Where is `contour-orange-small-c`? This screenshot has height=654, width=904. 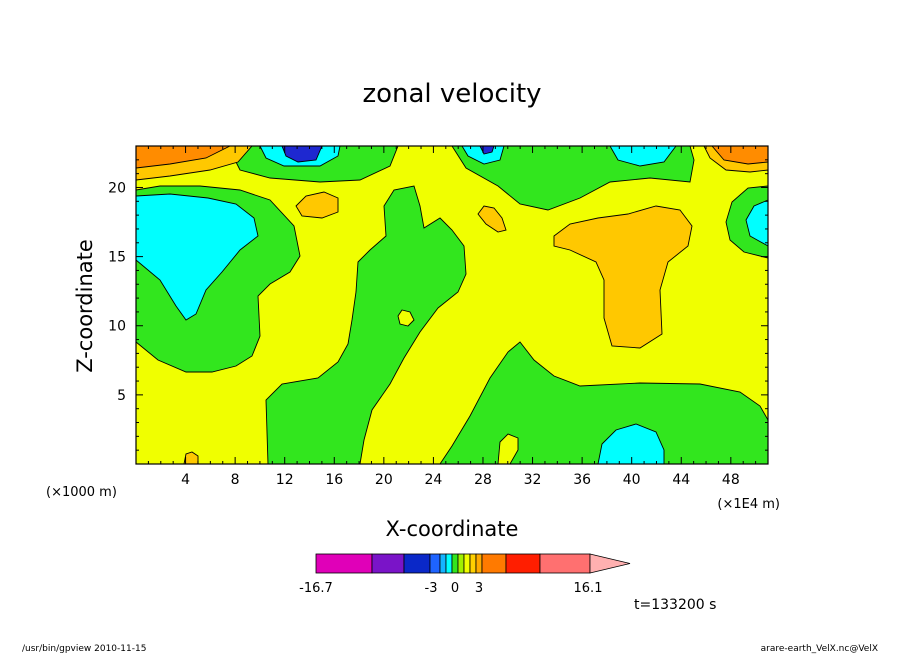
contour-orange-small-c is located at coordinates (191, 457).